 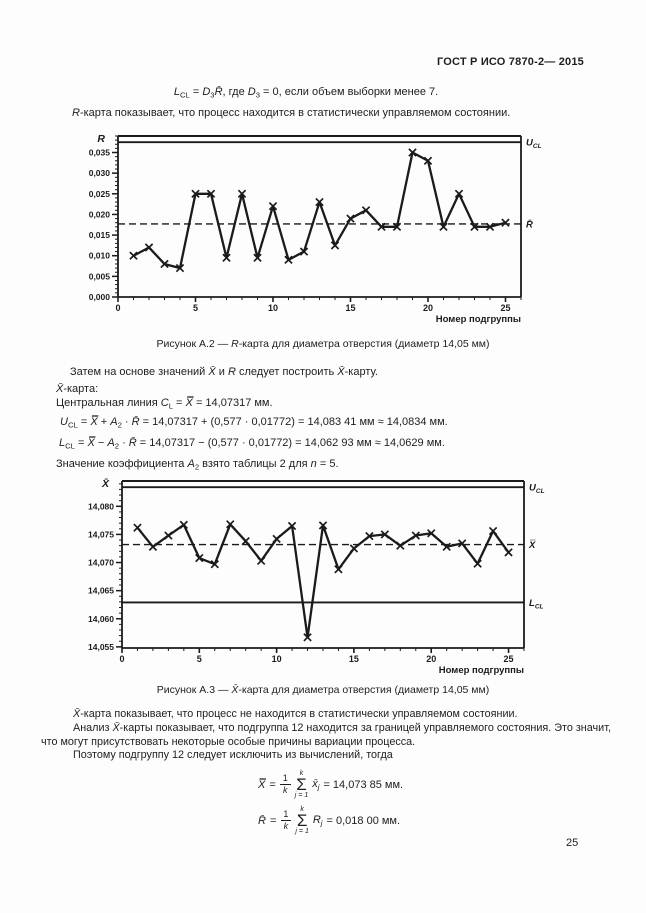 What do you see at coordinates (100, 153) in the screenshot?
I see `svg-text: 0,035` at bounding box center [100, 153].